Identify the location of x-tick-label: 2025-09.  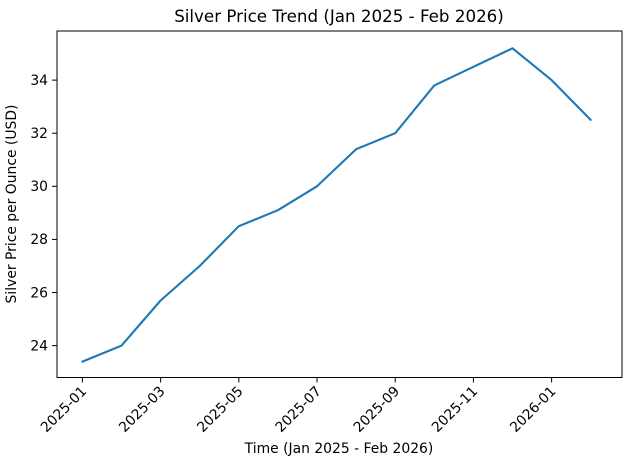
(377, 410).